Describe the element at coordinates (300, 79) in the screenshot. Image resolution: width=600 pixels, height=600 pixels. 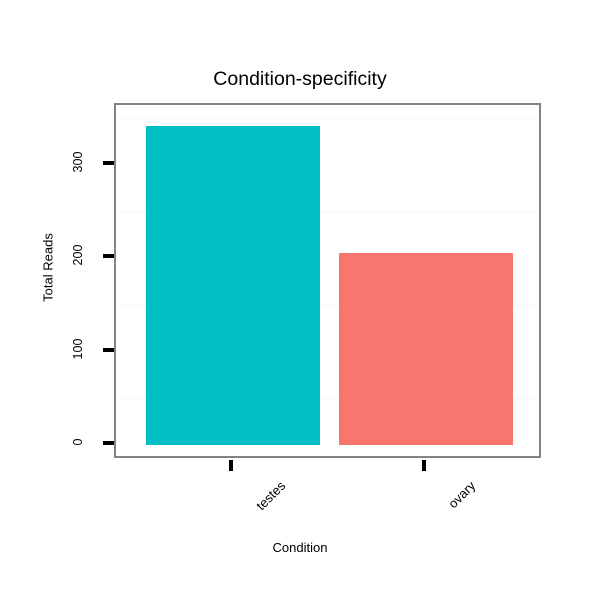
I see `chart-title: Condition-specificity` at that location.